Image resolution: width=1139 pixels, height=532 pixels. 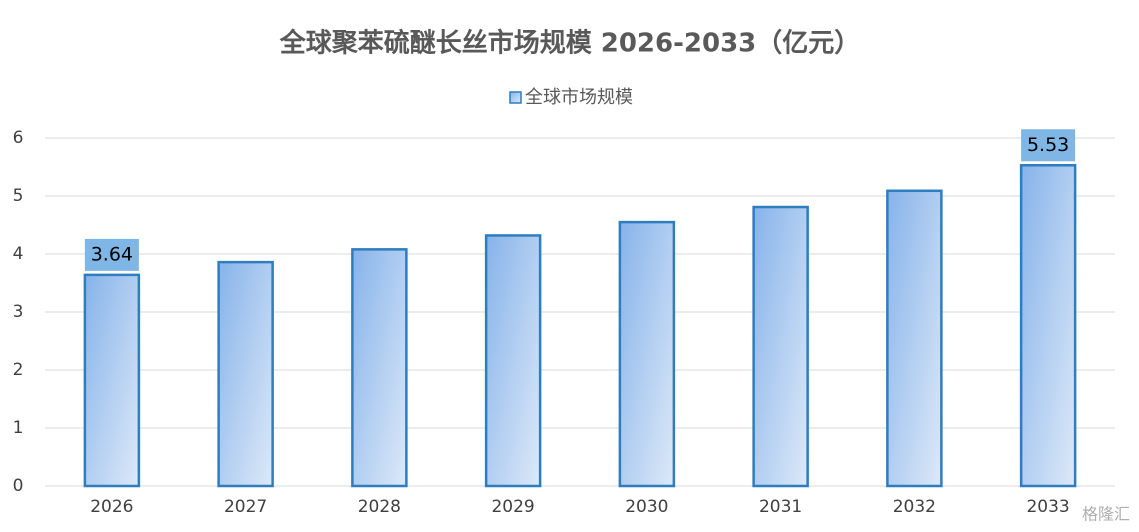 What do you see at coordinates (570, 43) in the screenshot?
I see `chart-title: 全球聚苯硫醚长丝市场规模 2026-2033（亿元）` at bounding box center [570, 43].